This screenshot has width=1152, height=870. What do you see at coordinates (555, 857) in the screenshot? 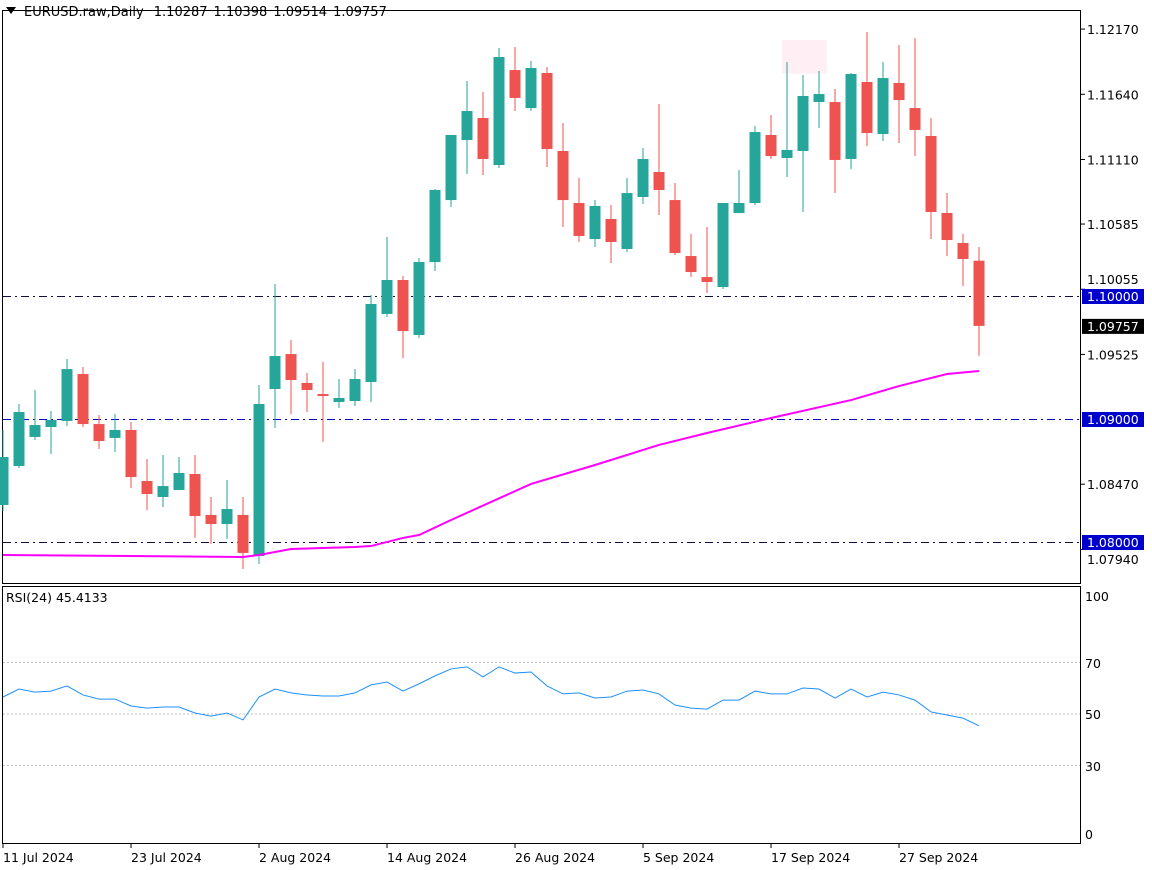
I see `time-axis-label: 26 Aug 2024` at bounding box center [555, 857].